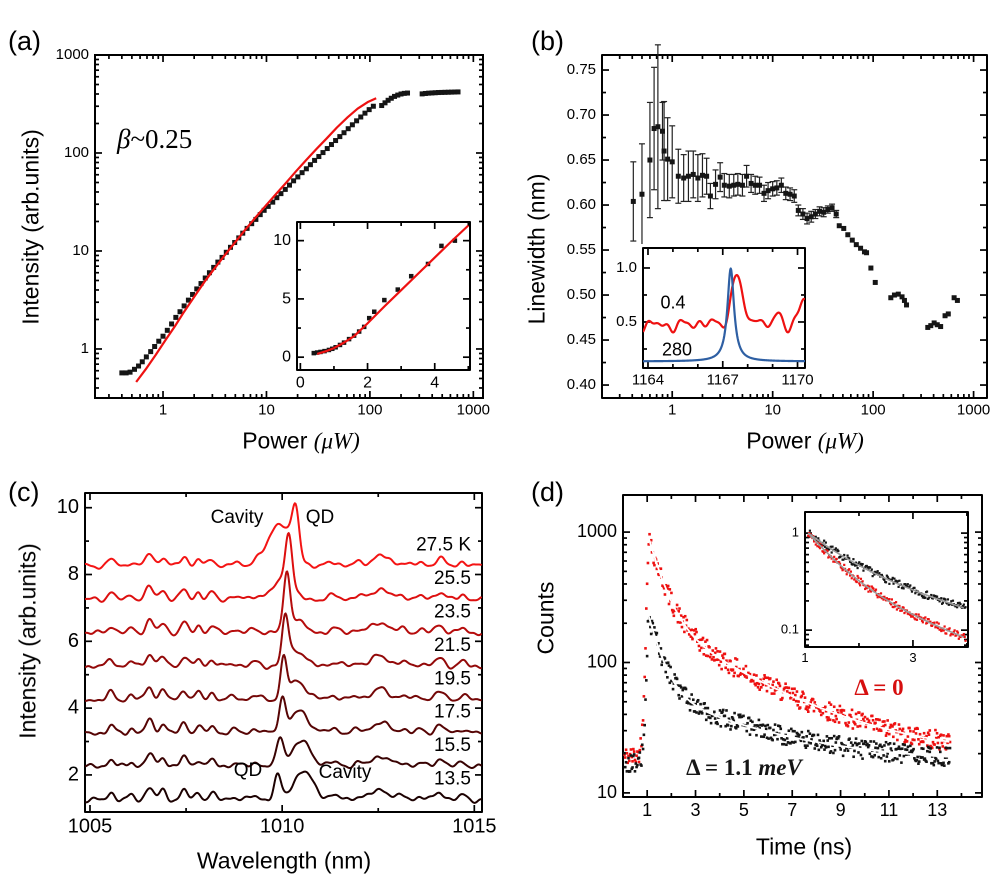  What do you see at coordinates (161, 139) in the screenshot?
I see `beta-value: ~0.25` at bounding box center [161, 139].